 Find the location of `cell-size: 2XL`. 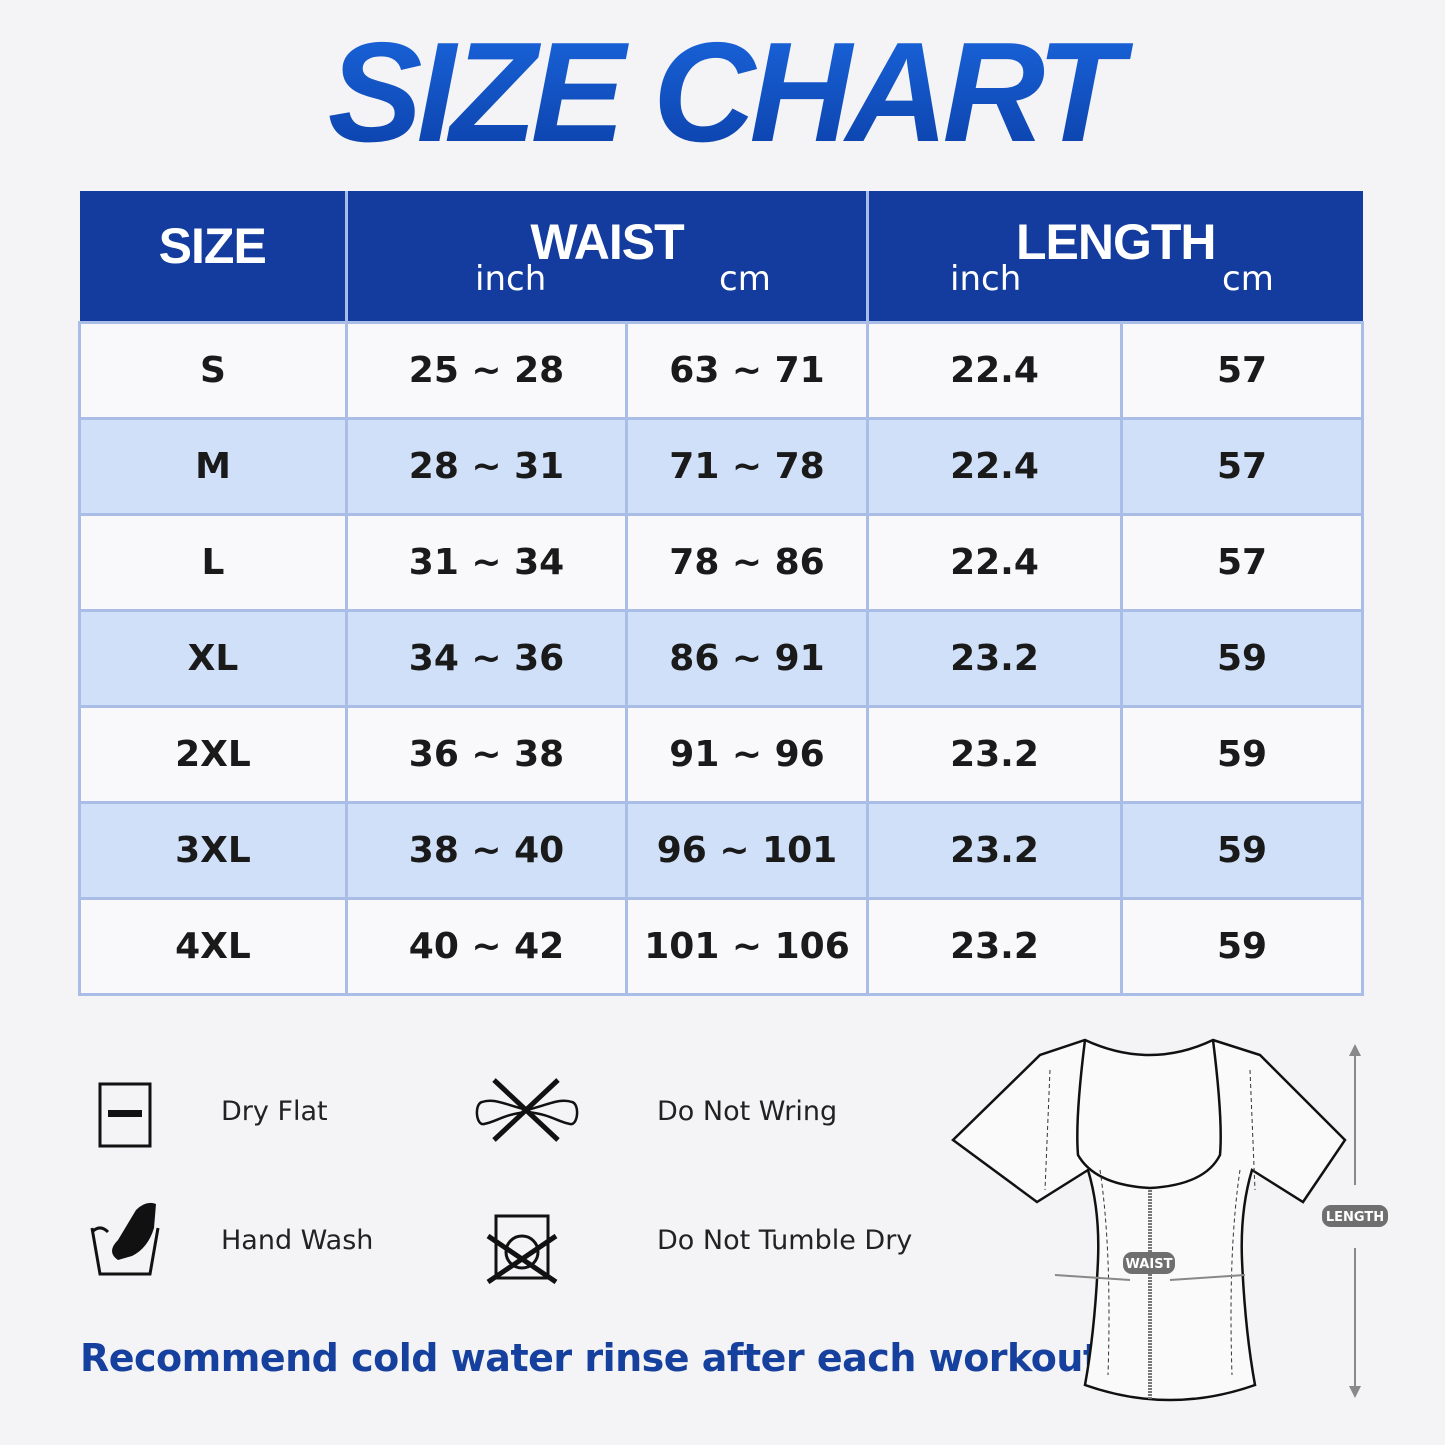

cell-size: 2XL is located at coordinates (213, 754).